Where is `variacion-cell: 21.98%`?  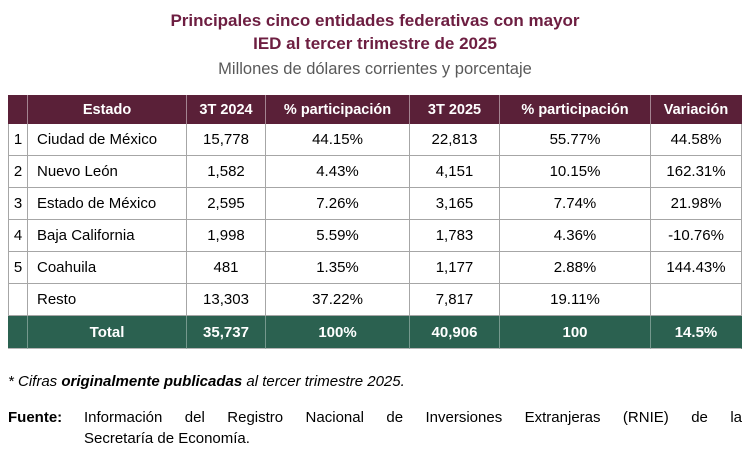 variacion-cell: 21.98% is located at coordinates (696, 204).